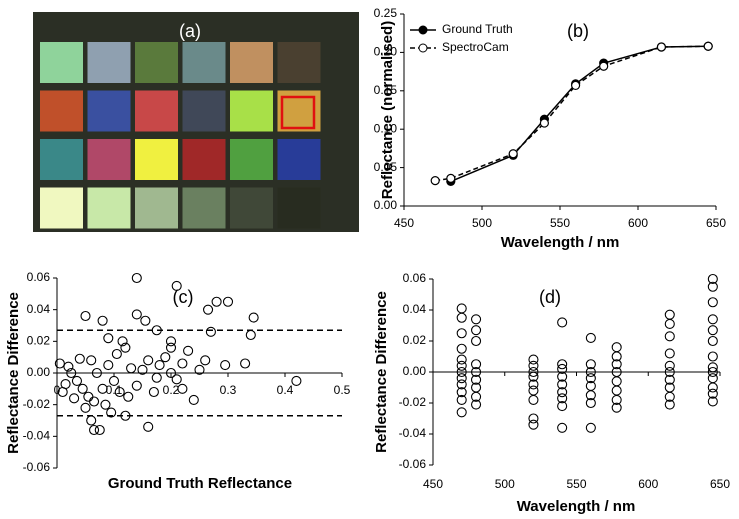 The image size is (739, 519). What do you see at coordinates (423, 48) in the screenshot?
I see `legend-marker` at bounding box center [423, 48].